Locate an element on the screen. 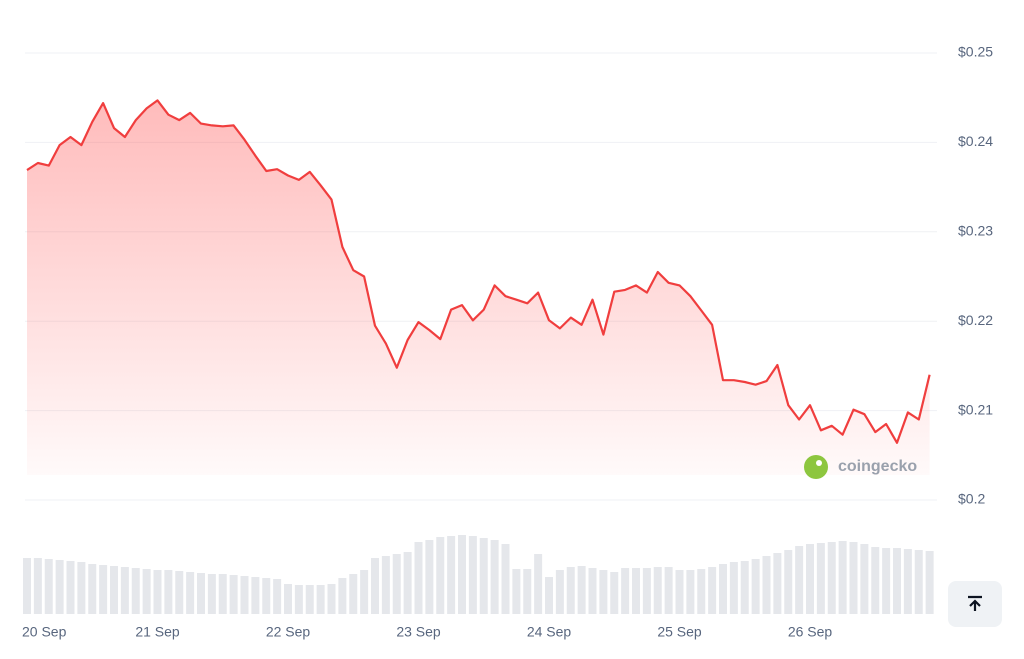 The height and width of the screenshot is (659, 1024). x-tick-label: 21 Sep is located at coordinates (157, 632).